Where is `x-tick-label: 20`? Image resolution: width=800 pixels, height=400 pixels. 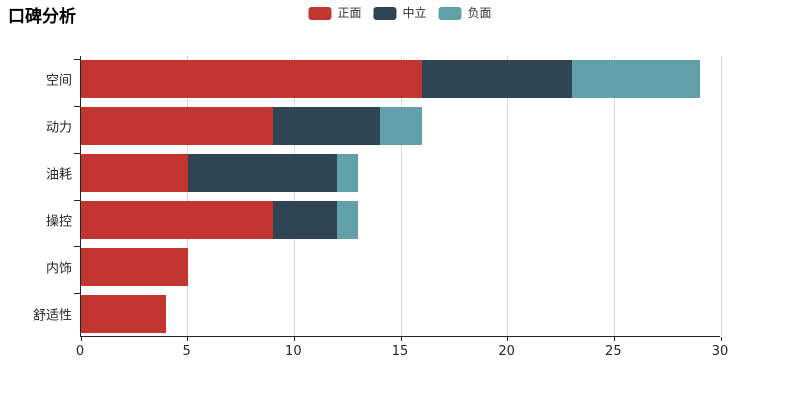
x-tick-label: 20 is located at coordinates (506, 351).